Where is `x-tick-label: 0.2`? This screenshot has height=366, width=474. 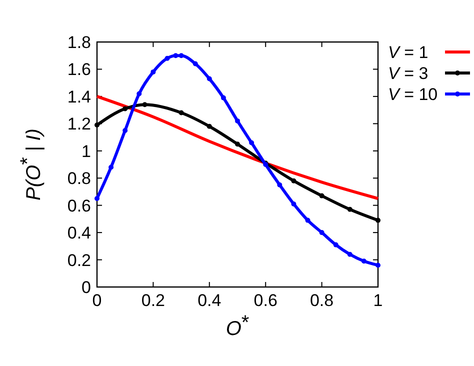
x-tick-label: 0.2 is located at coordinates (153, 300).